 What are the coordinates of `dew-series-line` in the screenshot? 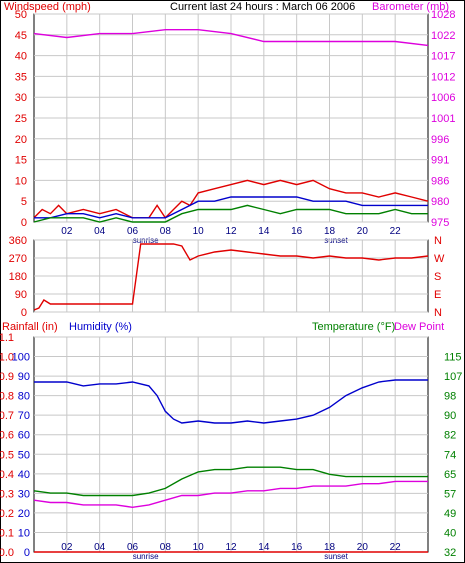 It's located at (230, 494).